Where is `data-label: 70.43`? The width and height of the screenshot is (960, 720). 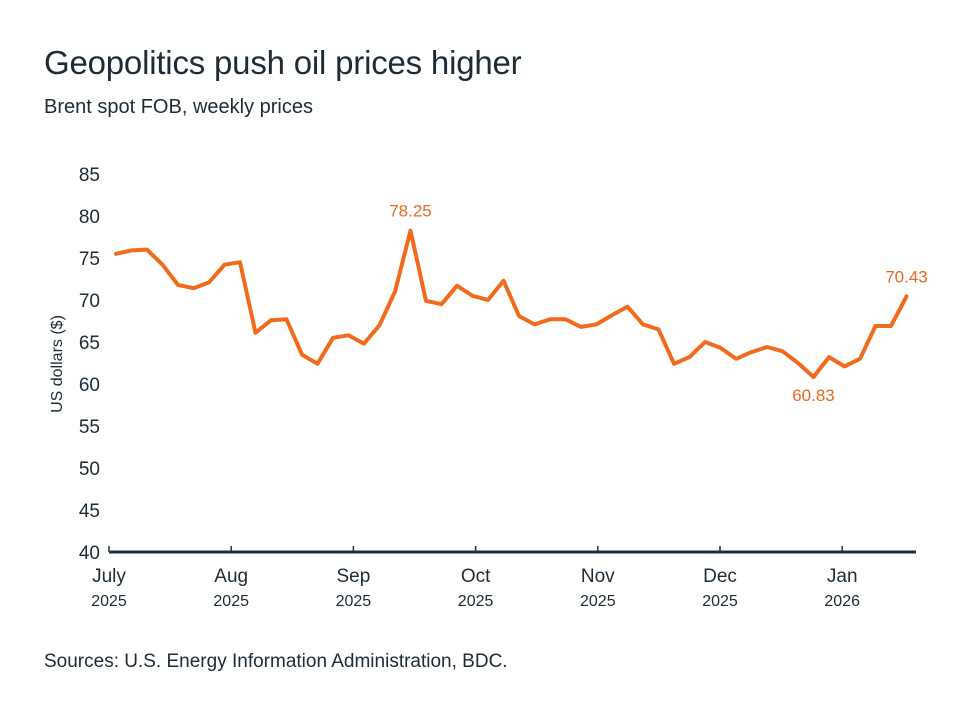 data-label: 70.43 is located at coordinates (906, 276).